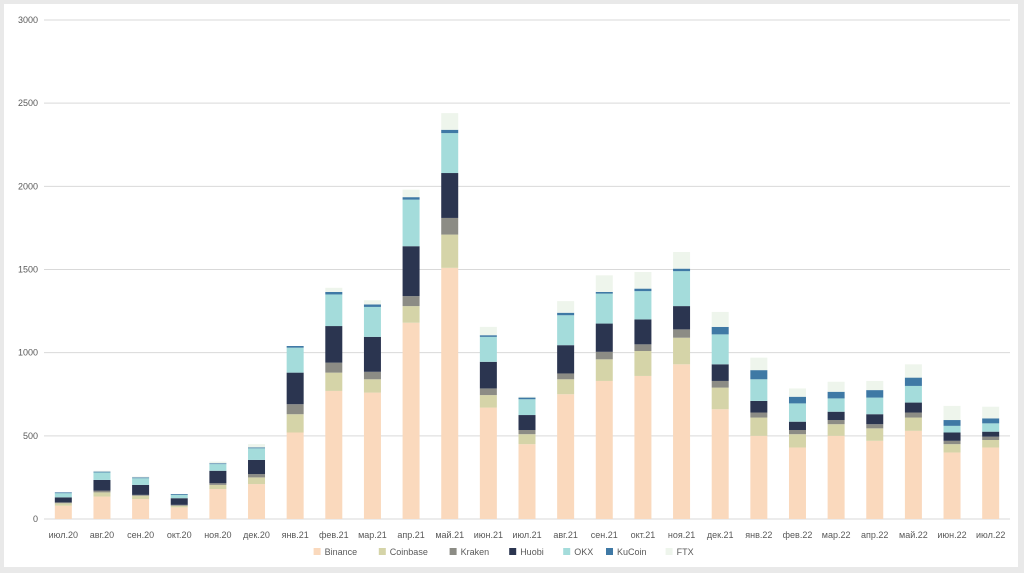 This screenshot has height=573, width=1024. I want to click on legend-label: Huobi, so click(532, 552).